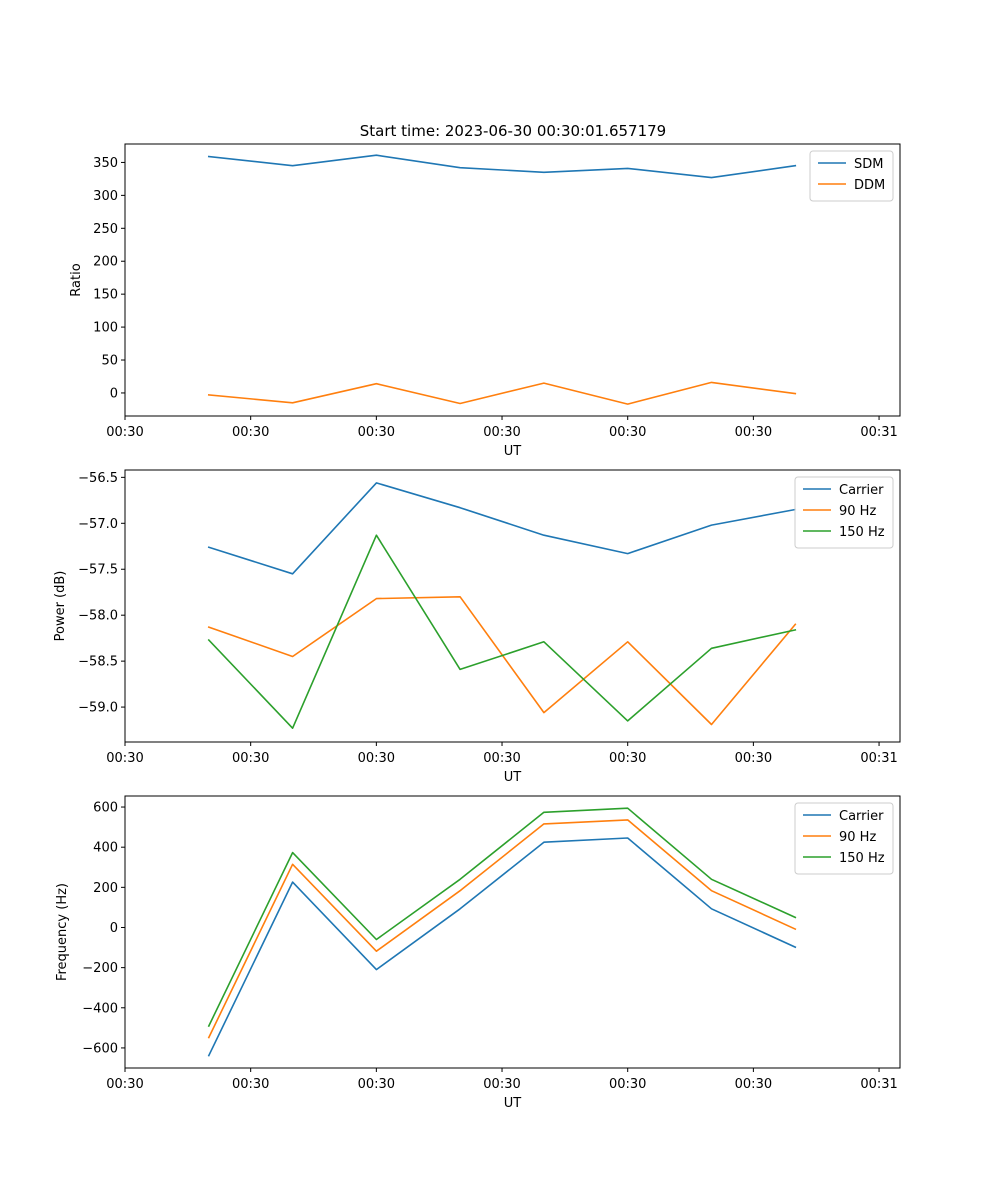  I want to click on y-tick-label: 150, so click(105, 295).